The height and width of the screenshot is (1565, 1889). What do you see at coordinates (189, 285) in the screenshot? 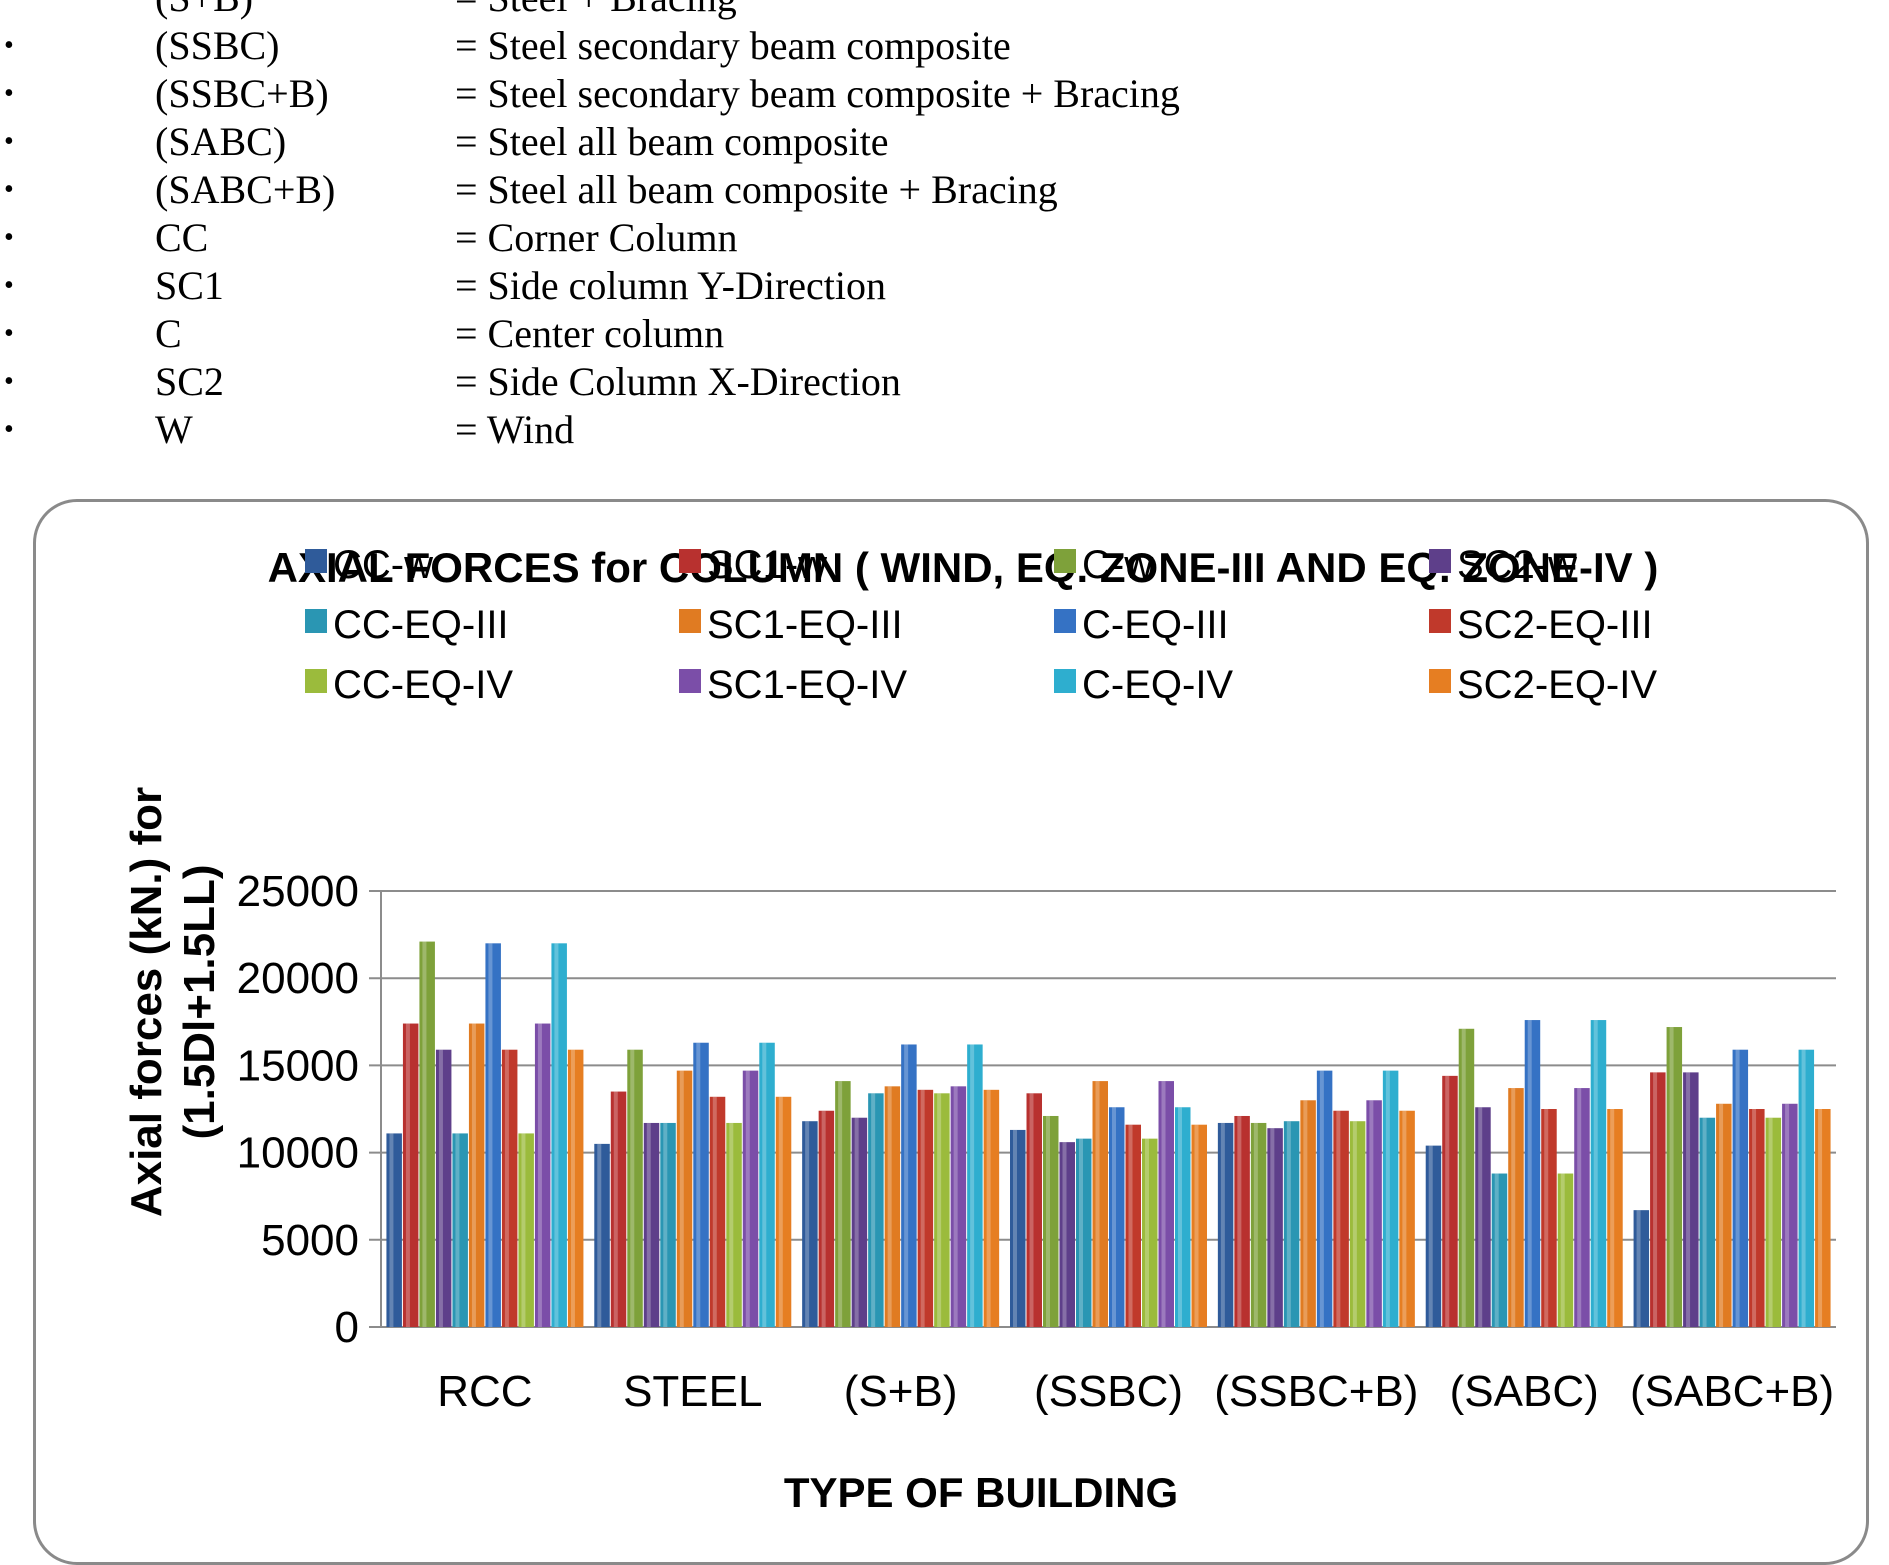
I see `abbreviation-code: SC1` at bounding box center [189, 285].